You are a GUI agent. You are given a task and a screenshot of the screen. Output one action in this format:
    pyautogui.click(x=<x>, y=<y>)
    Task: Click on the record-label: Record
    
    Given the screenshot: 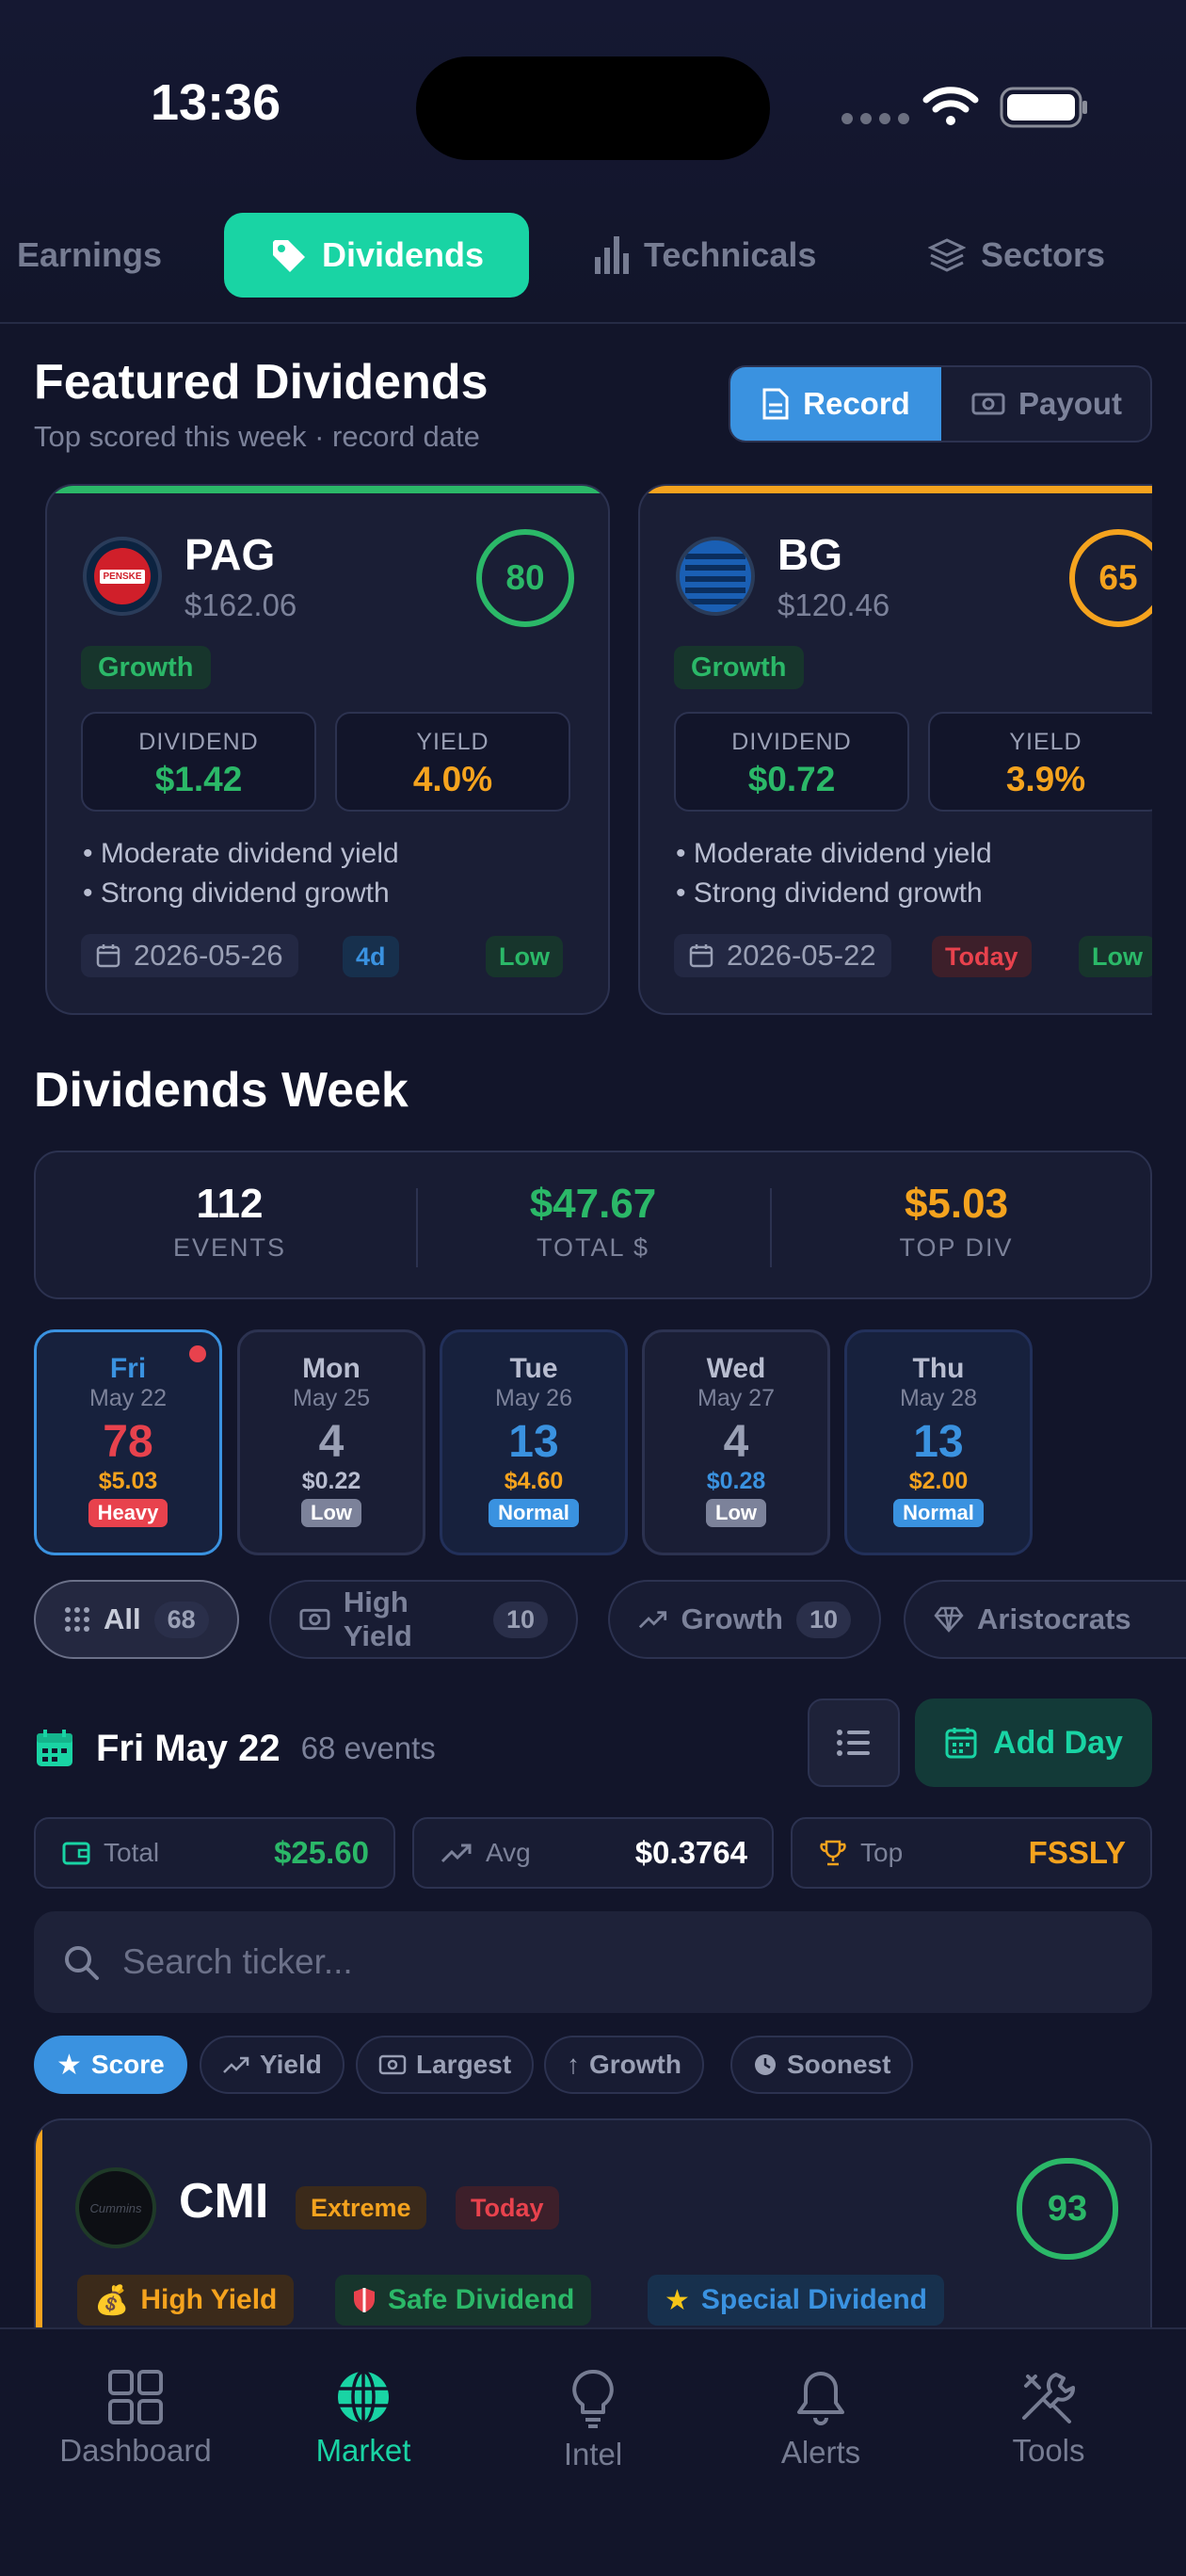 What is the action you would take?
    pyautogui.click(x=856, y=403)
    